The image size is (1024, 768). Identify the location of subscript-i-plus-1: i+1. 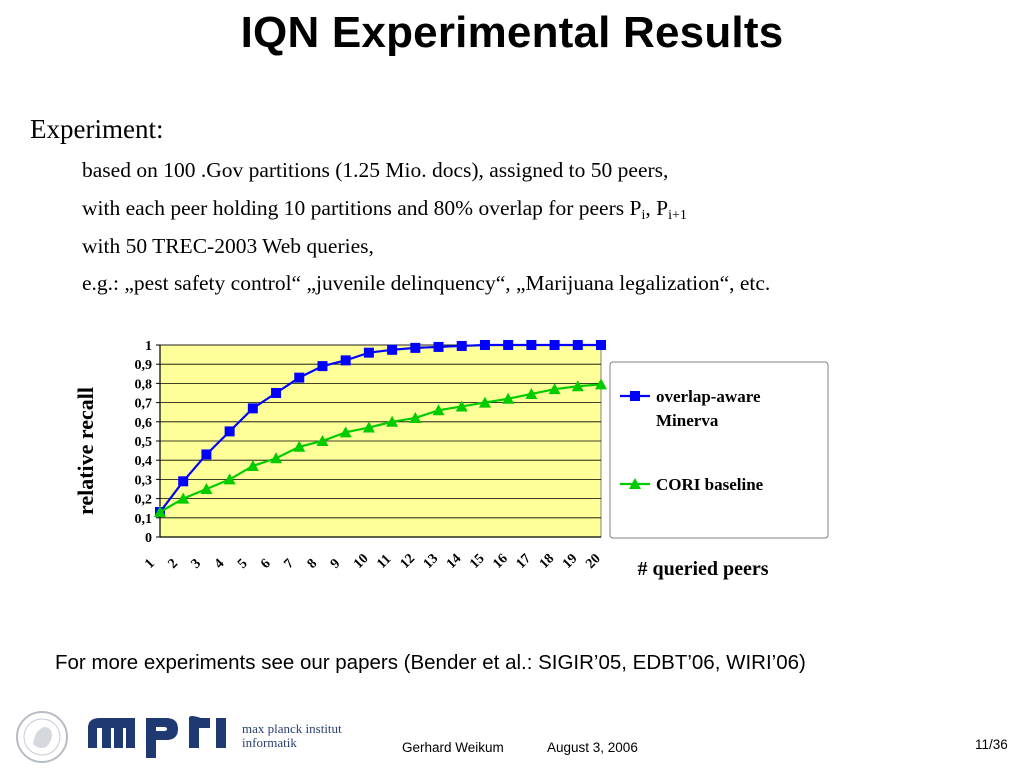
(677, 215).